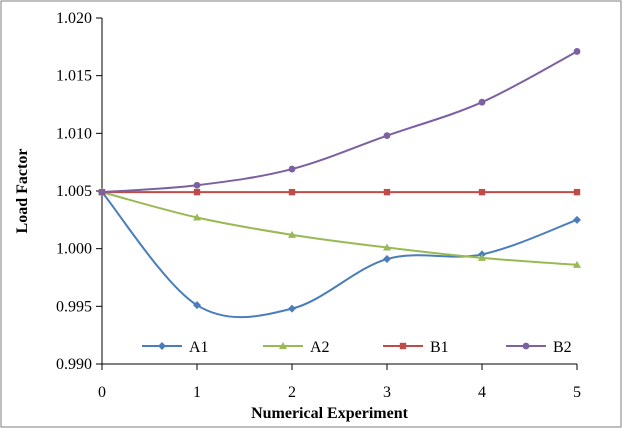 The height and width of the screenshot is (428, 622). What do you see at coordinates (320, 347) in the screenshot?
I see `legend-label: A2` at bounding box center [320, 347].